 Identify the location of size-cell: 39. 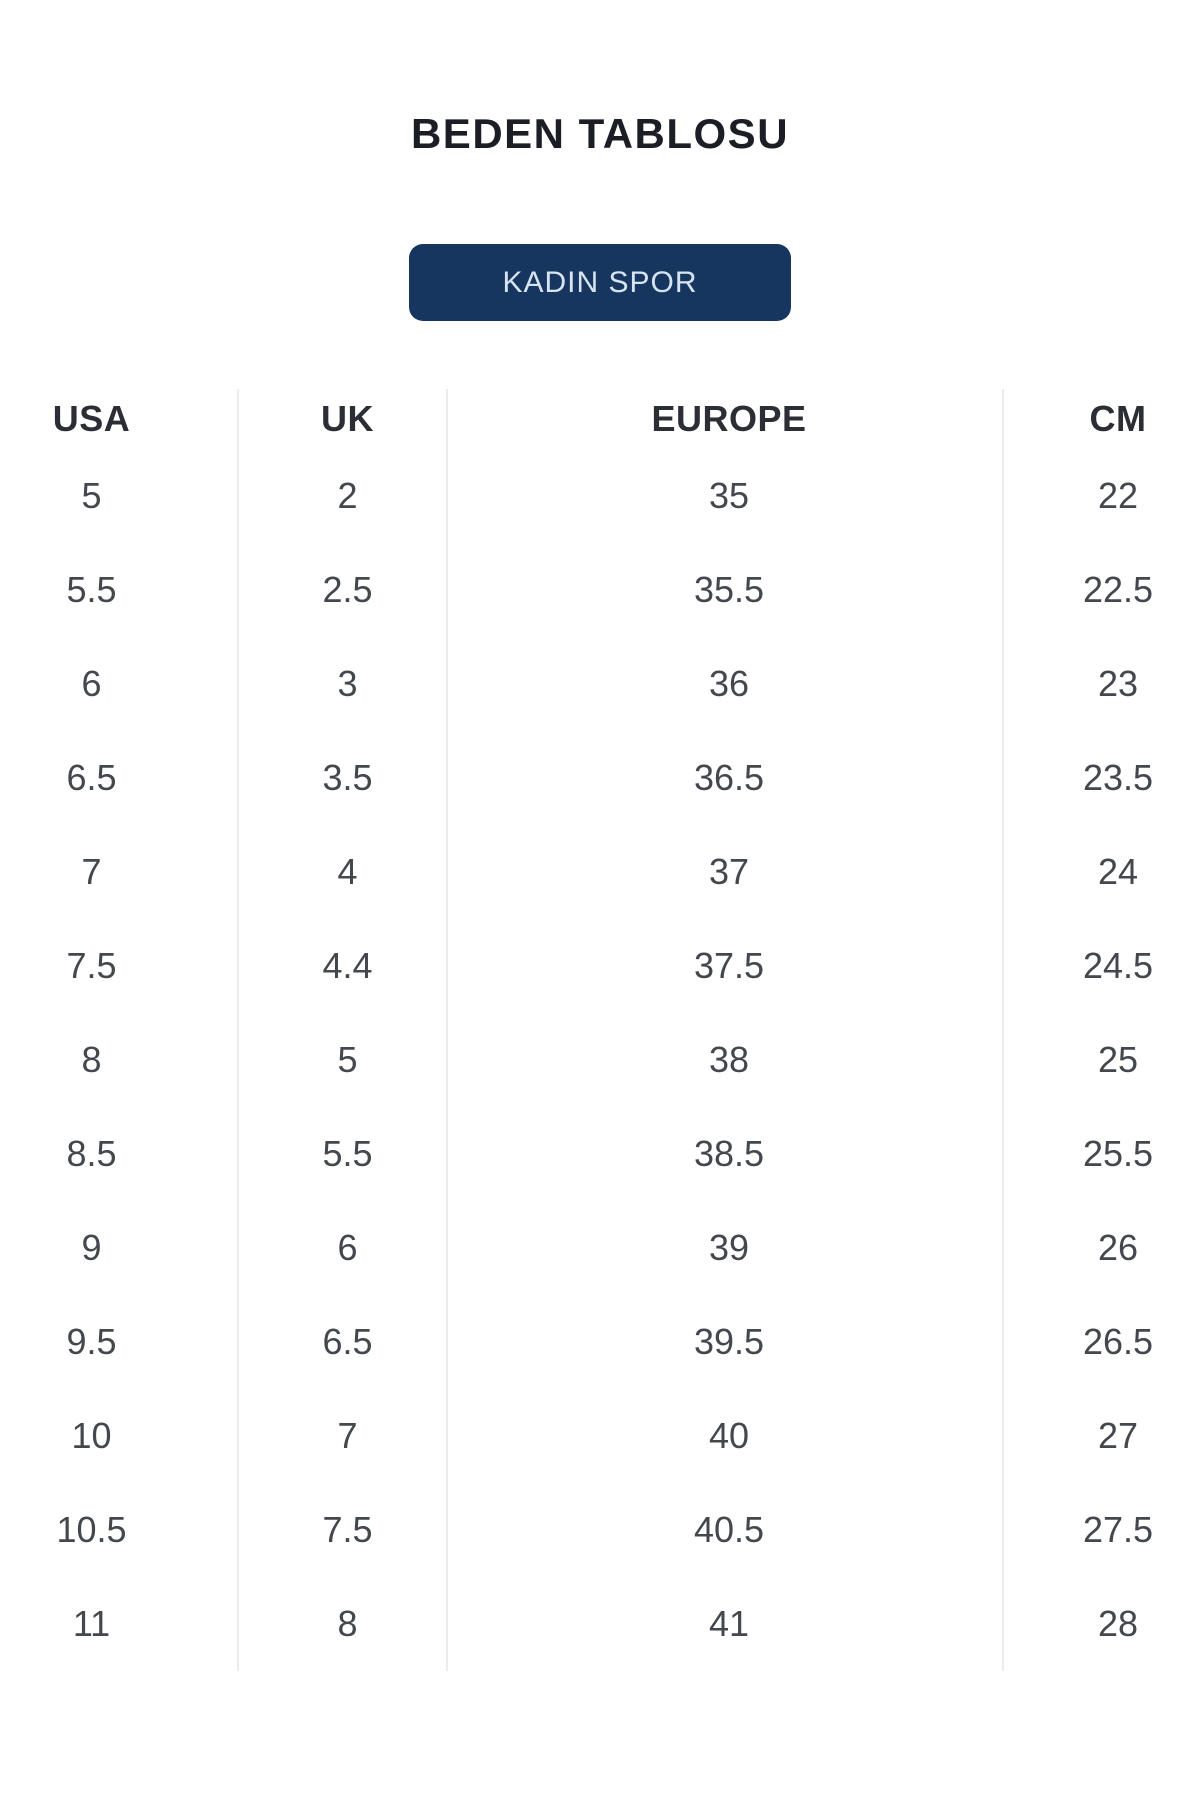
(725, 1248).